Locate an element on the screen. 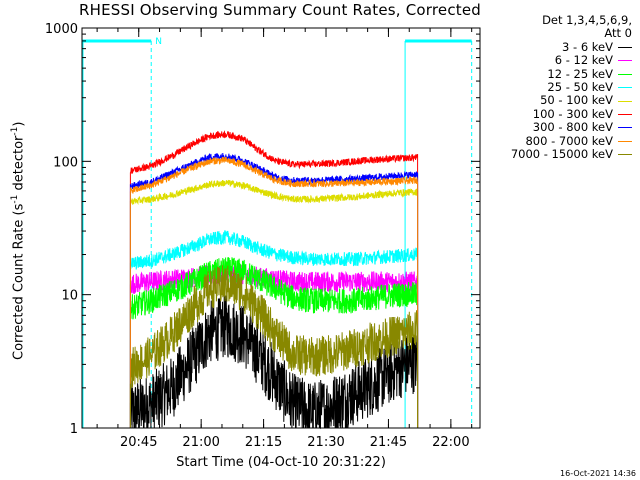 Image resolution: width=640 pixels, height=480 pixels. legend-entry-label: 3 - 6 keV is located at coordinates (587, 46).